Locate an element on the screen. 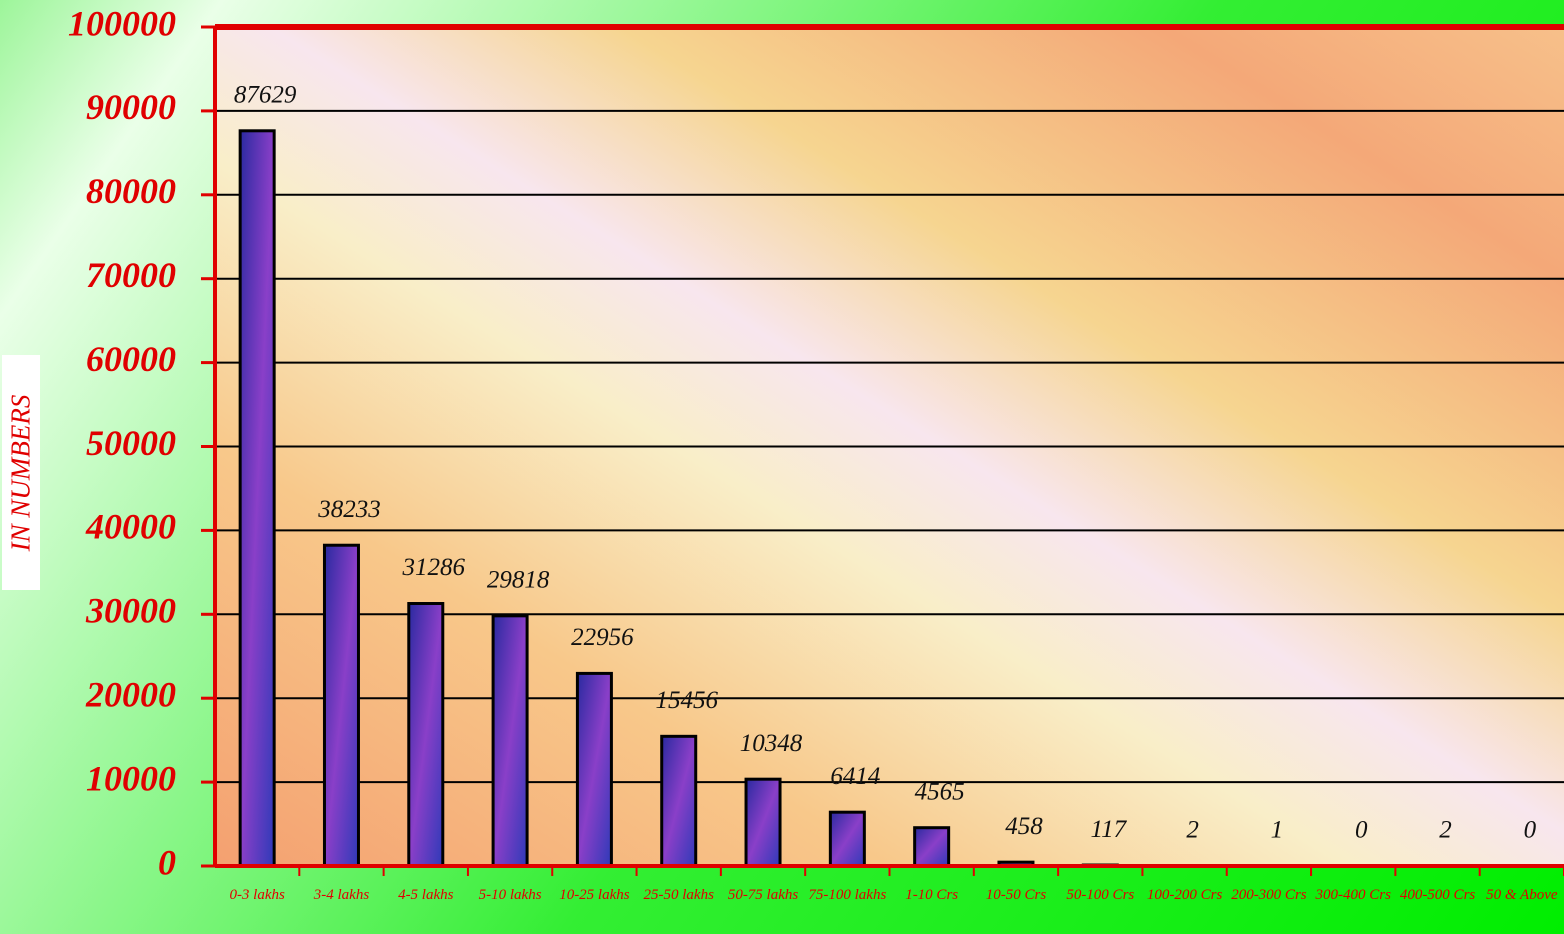 The image size is (1564, 934). x-tick-label: 10-25 lakhs is located at coordinates (594, 895).